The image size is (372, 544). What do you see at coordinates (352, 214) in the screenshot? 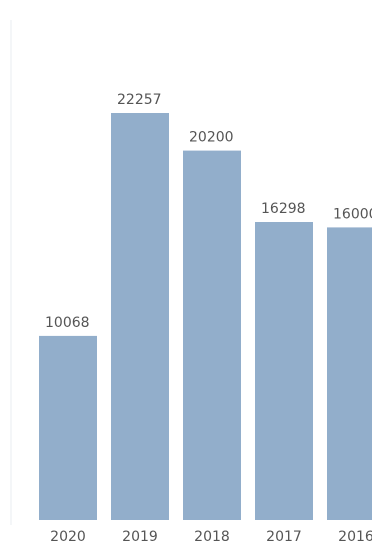
I see `data-label-2016: 16000` at bounding box center [352, 214].